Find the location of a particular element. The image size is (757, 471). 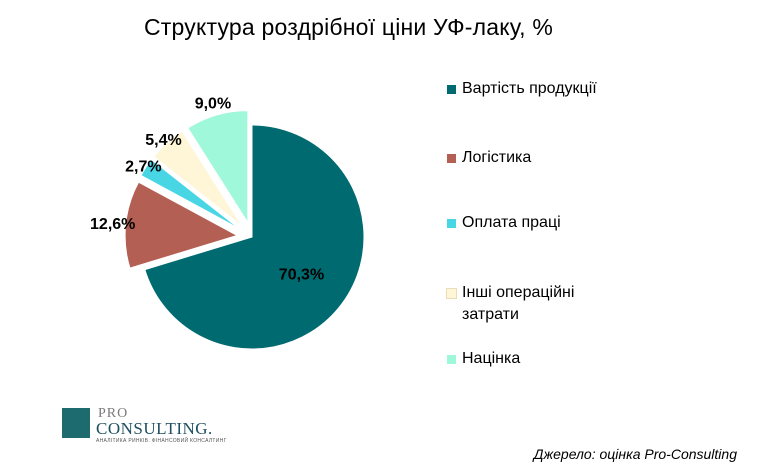

pie-slice-markup is located at coordinates (218, 167).